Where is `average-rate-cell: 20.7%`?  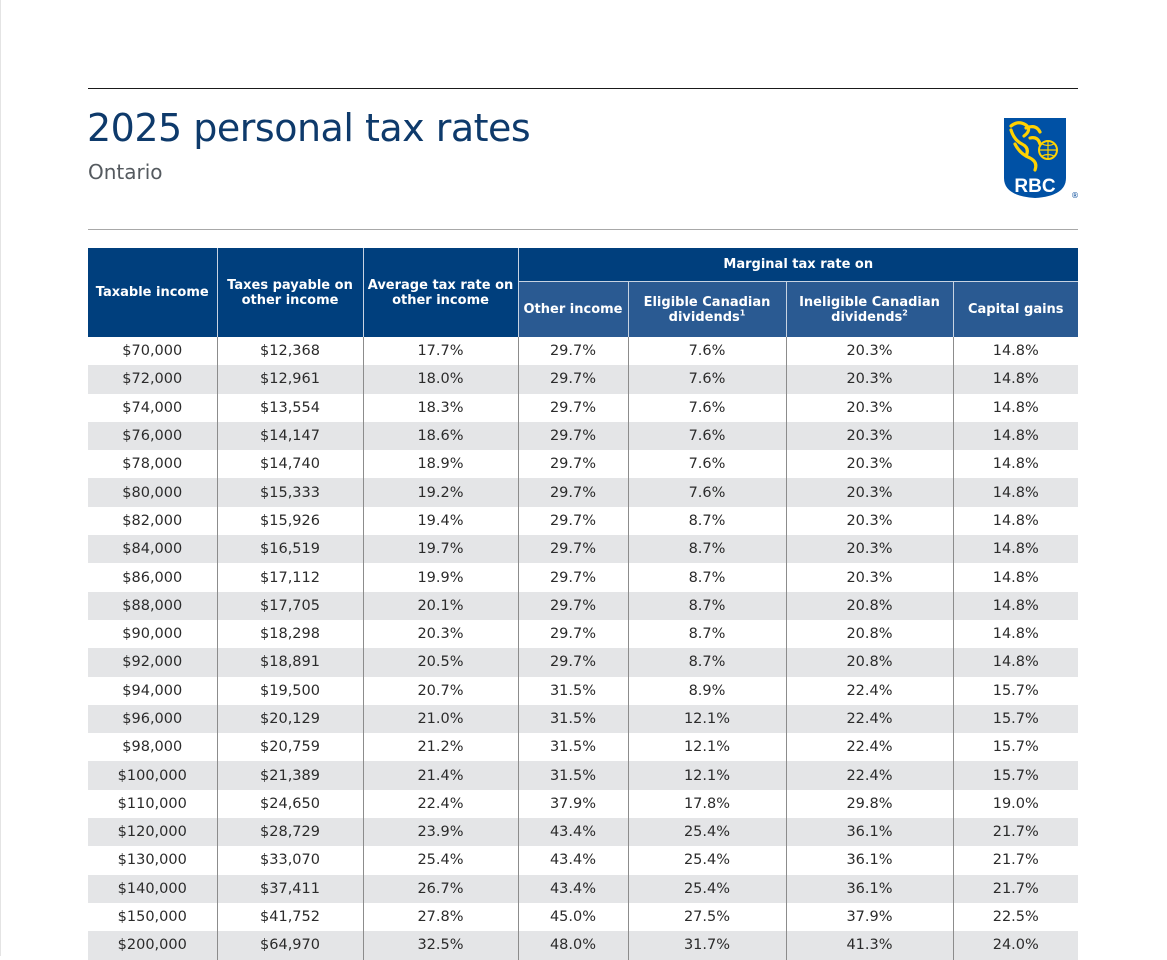 average-rate-cell: 20.7% is located at coordinates (441, 690).